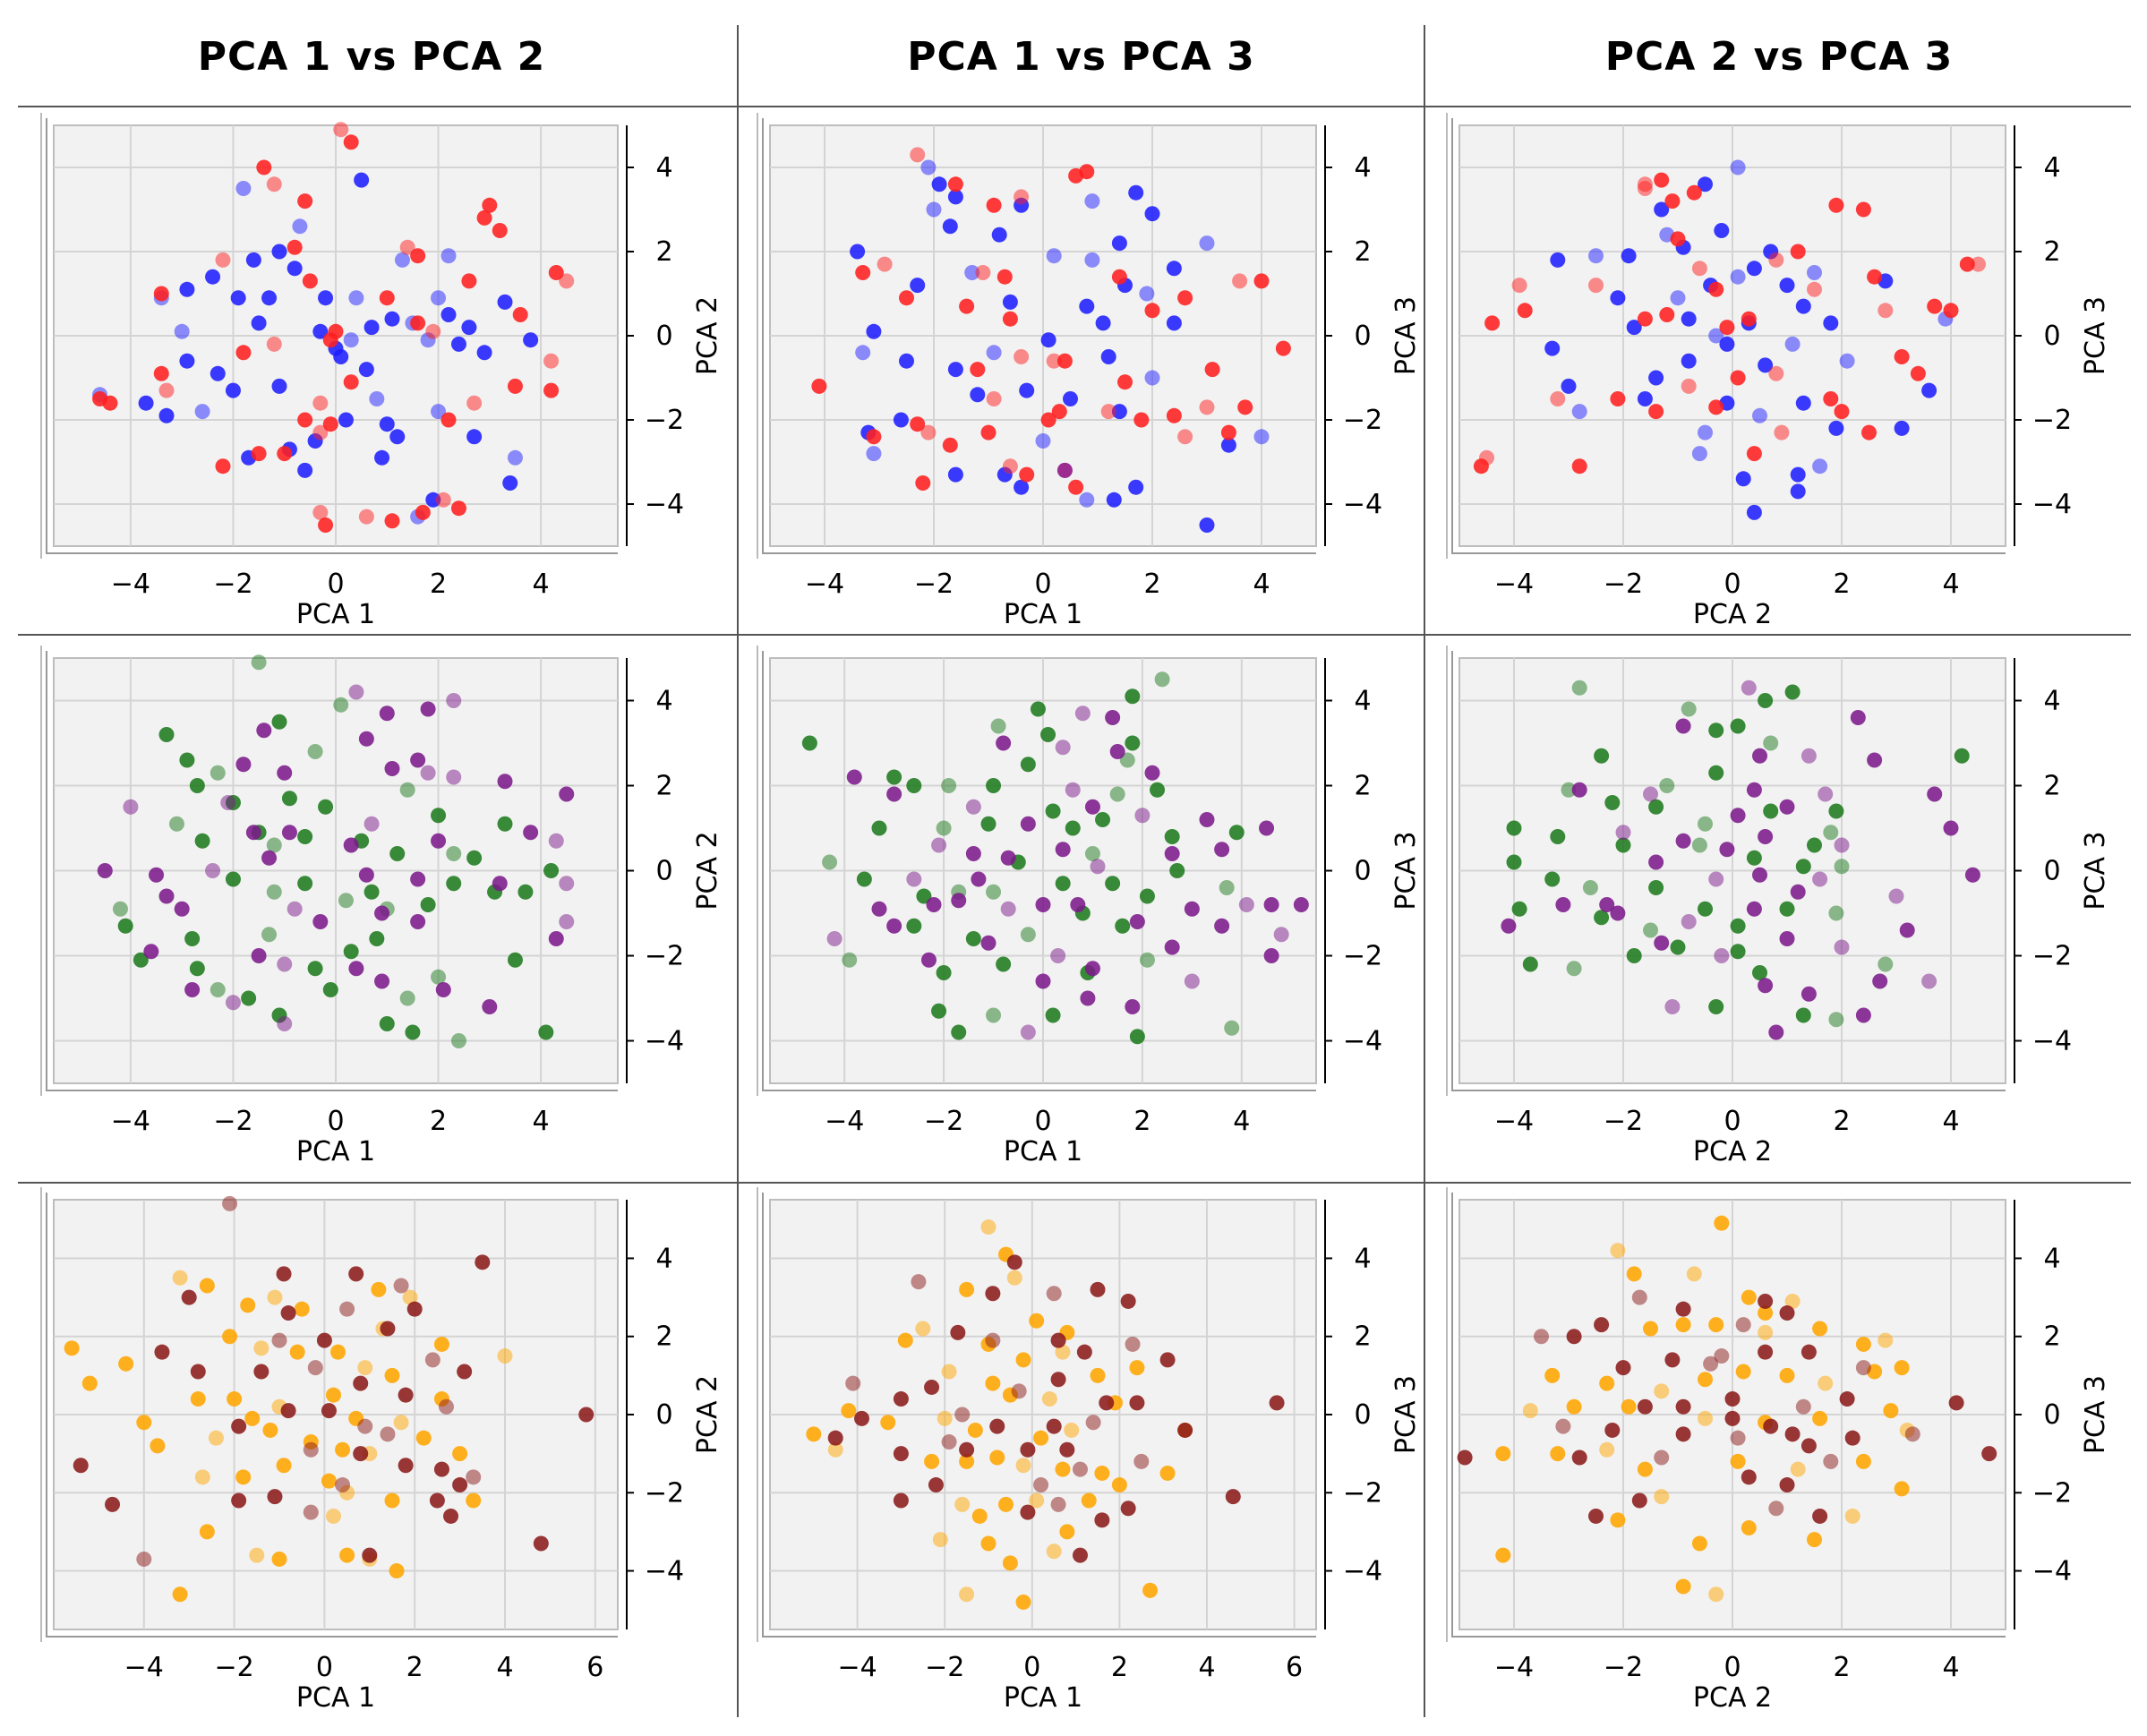 The height and width of the screenshot is (1736, 2147). Describe the element at coordinates (372, 57) in the screenshot. I see `column-header-1: PCA 1 vs PCA 2` at that location.